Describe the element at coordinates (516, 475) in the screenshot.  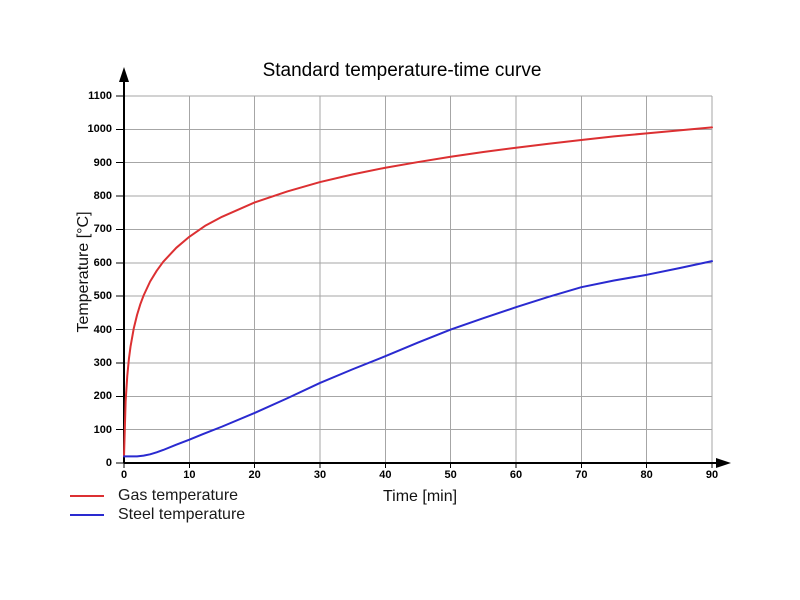
I see `x-tick-label: 60` at that location.